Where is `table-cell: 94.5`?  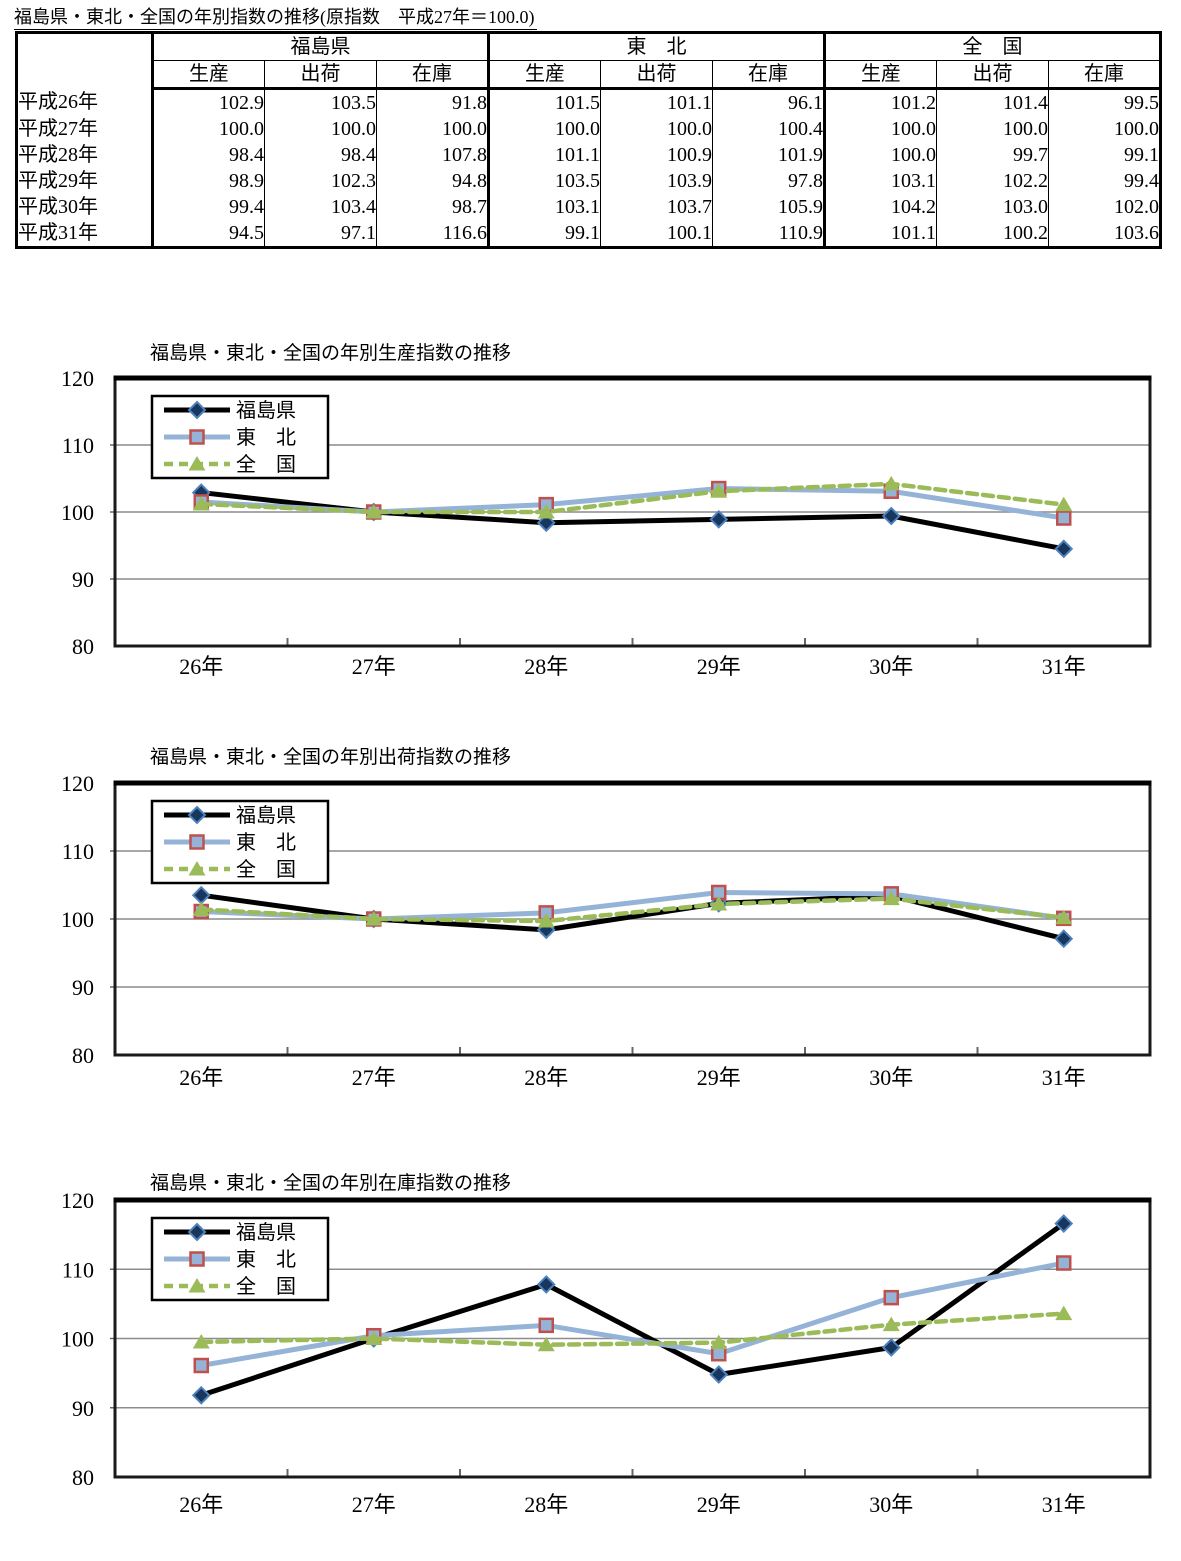 table-cell: 94.5 is located at coordinates (208, 234).